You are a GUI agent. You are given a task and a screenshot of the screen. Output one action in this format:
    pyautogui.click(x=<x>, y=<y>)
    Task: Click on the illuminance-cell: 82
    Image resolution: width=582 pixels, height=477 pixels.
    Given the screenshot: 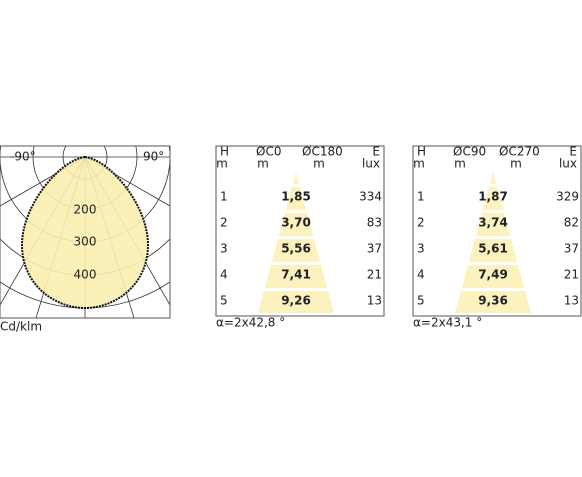 What is the action you would take?
    pyautogui.click(x=571, y=223)
    